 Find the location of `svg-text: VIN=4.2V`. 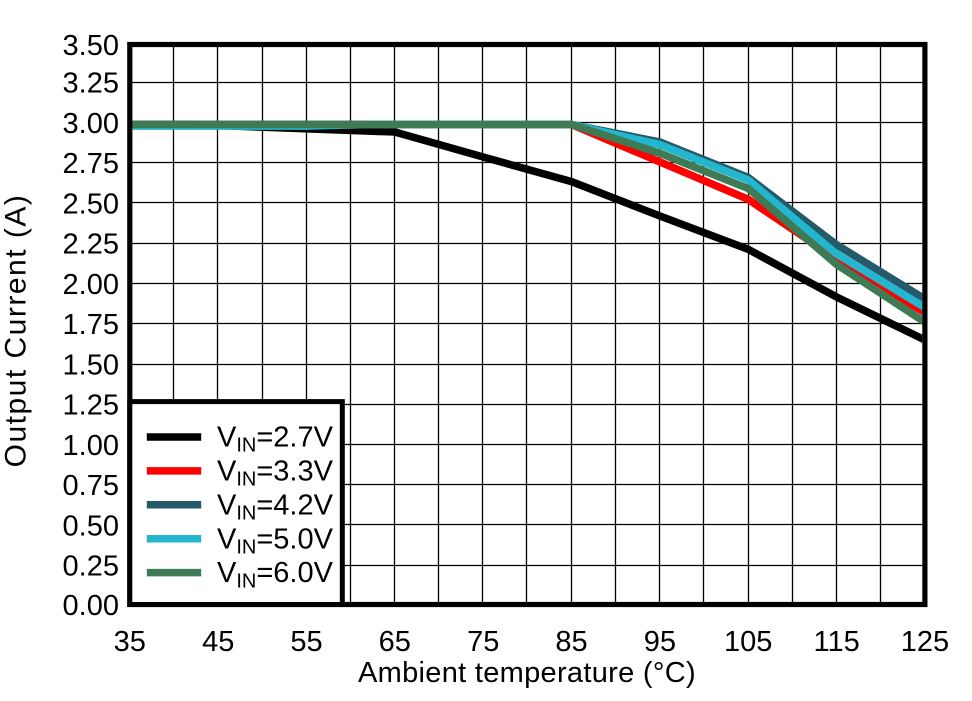

svg-text: VIN=4.2V is located at coordinates (275, 506).